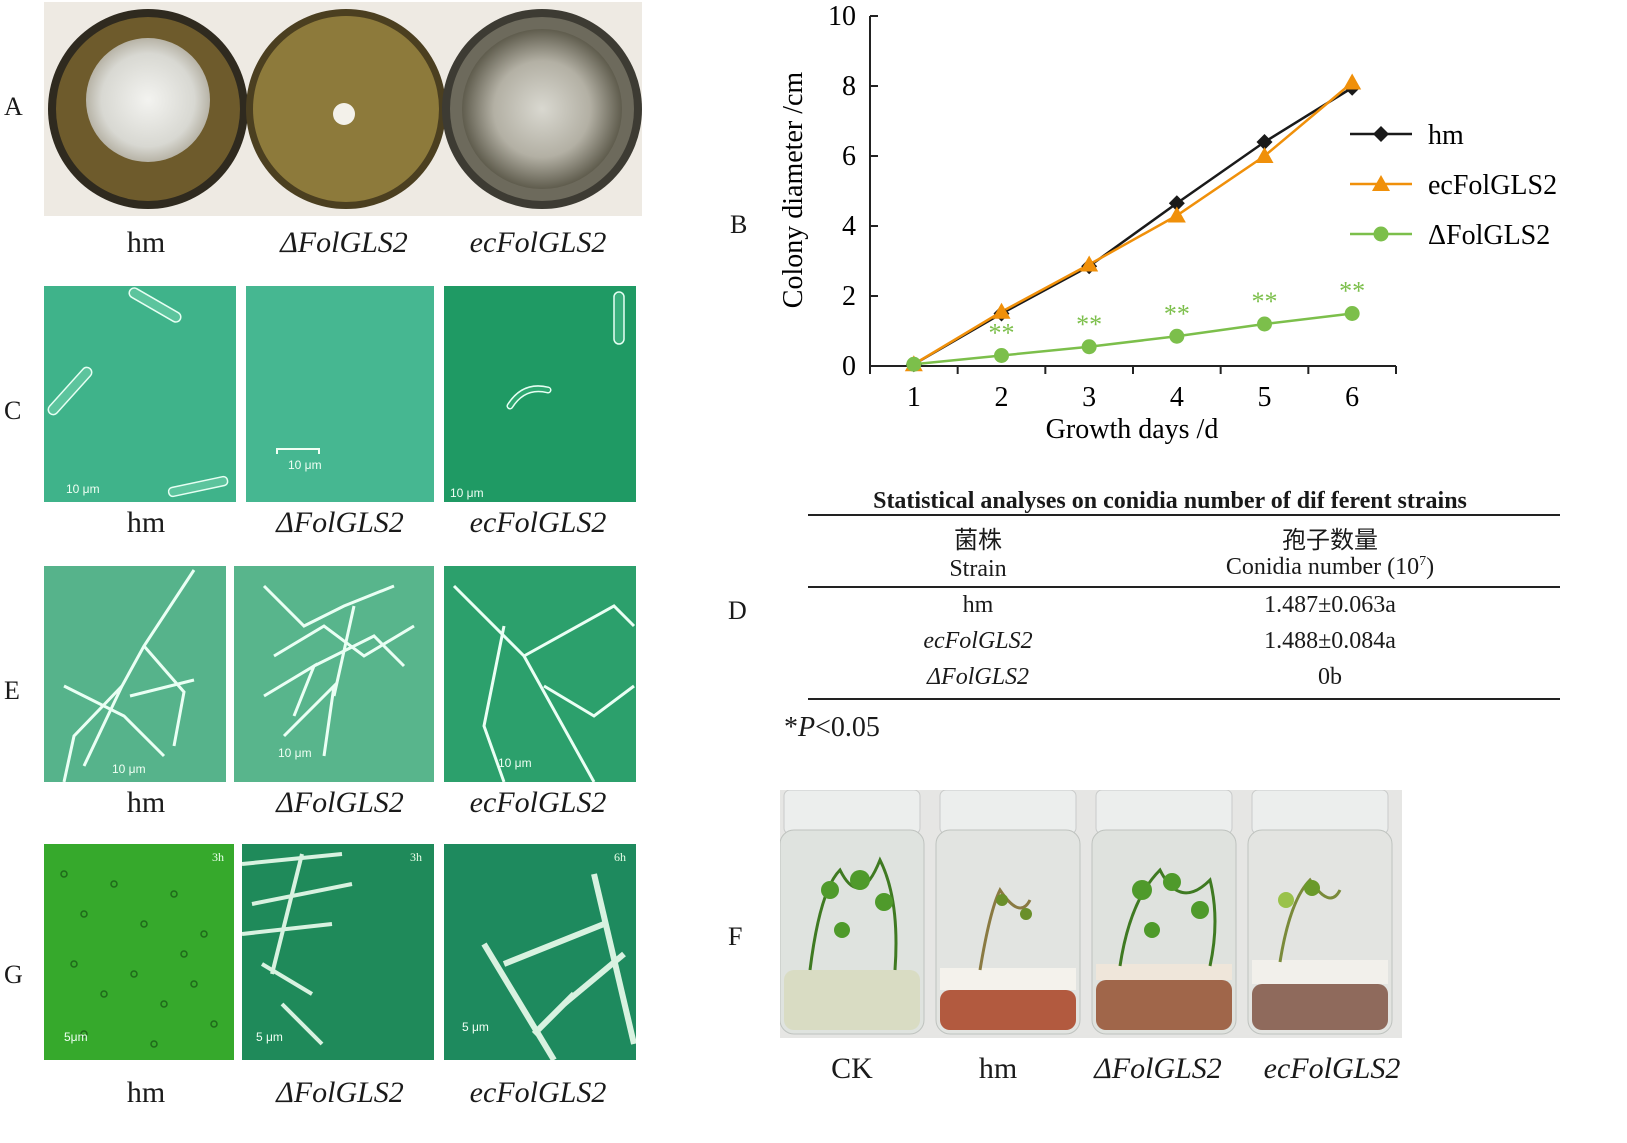  I want to click on legend-label-2: ΔFolGLS2, so click(1489, 235).